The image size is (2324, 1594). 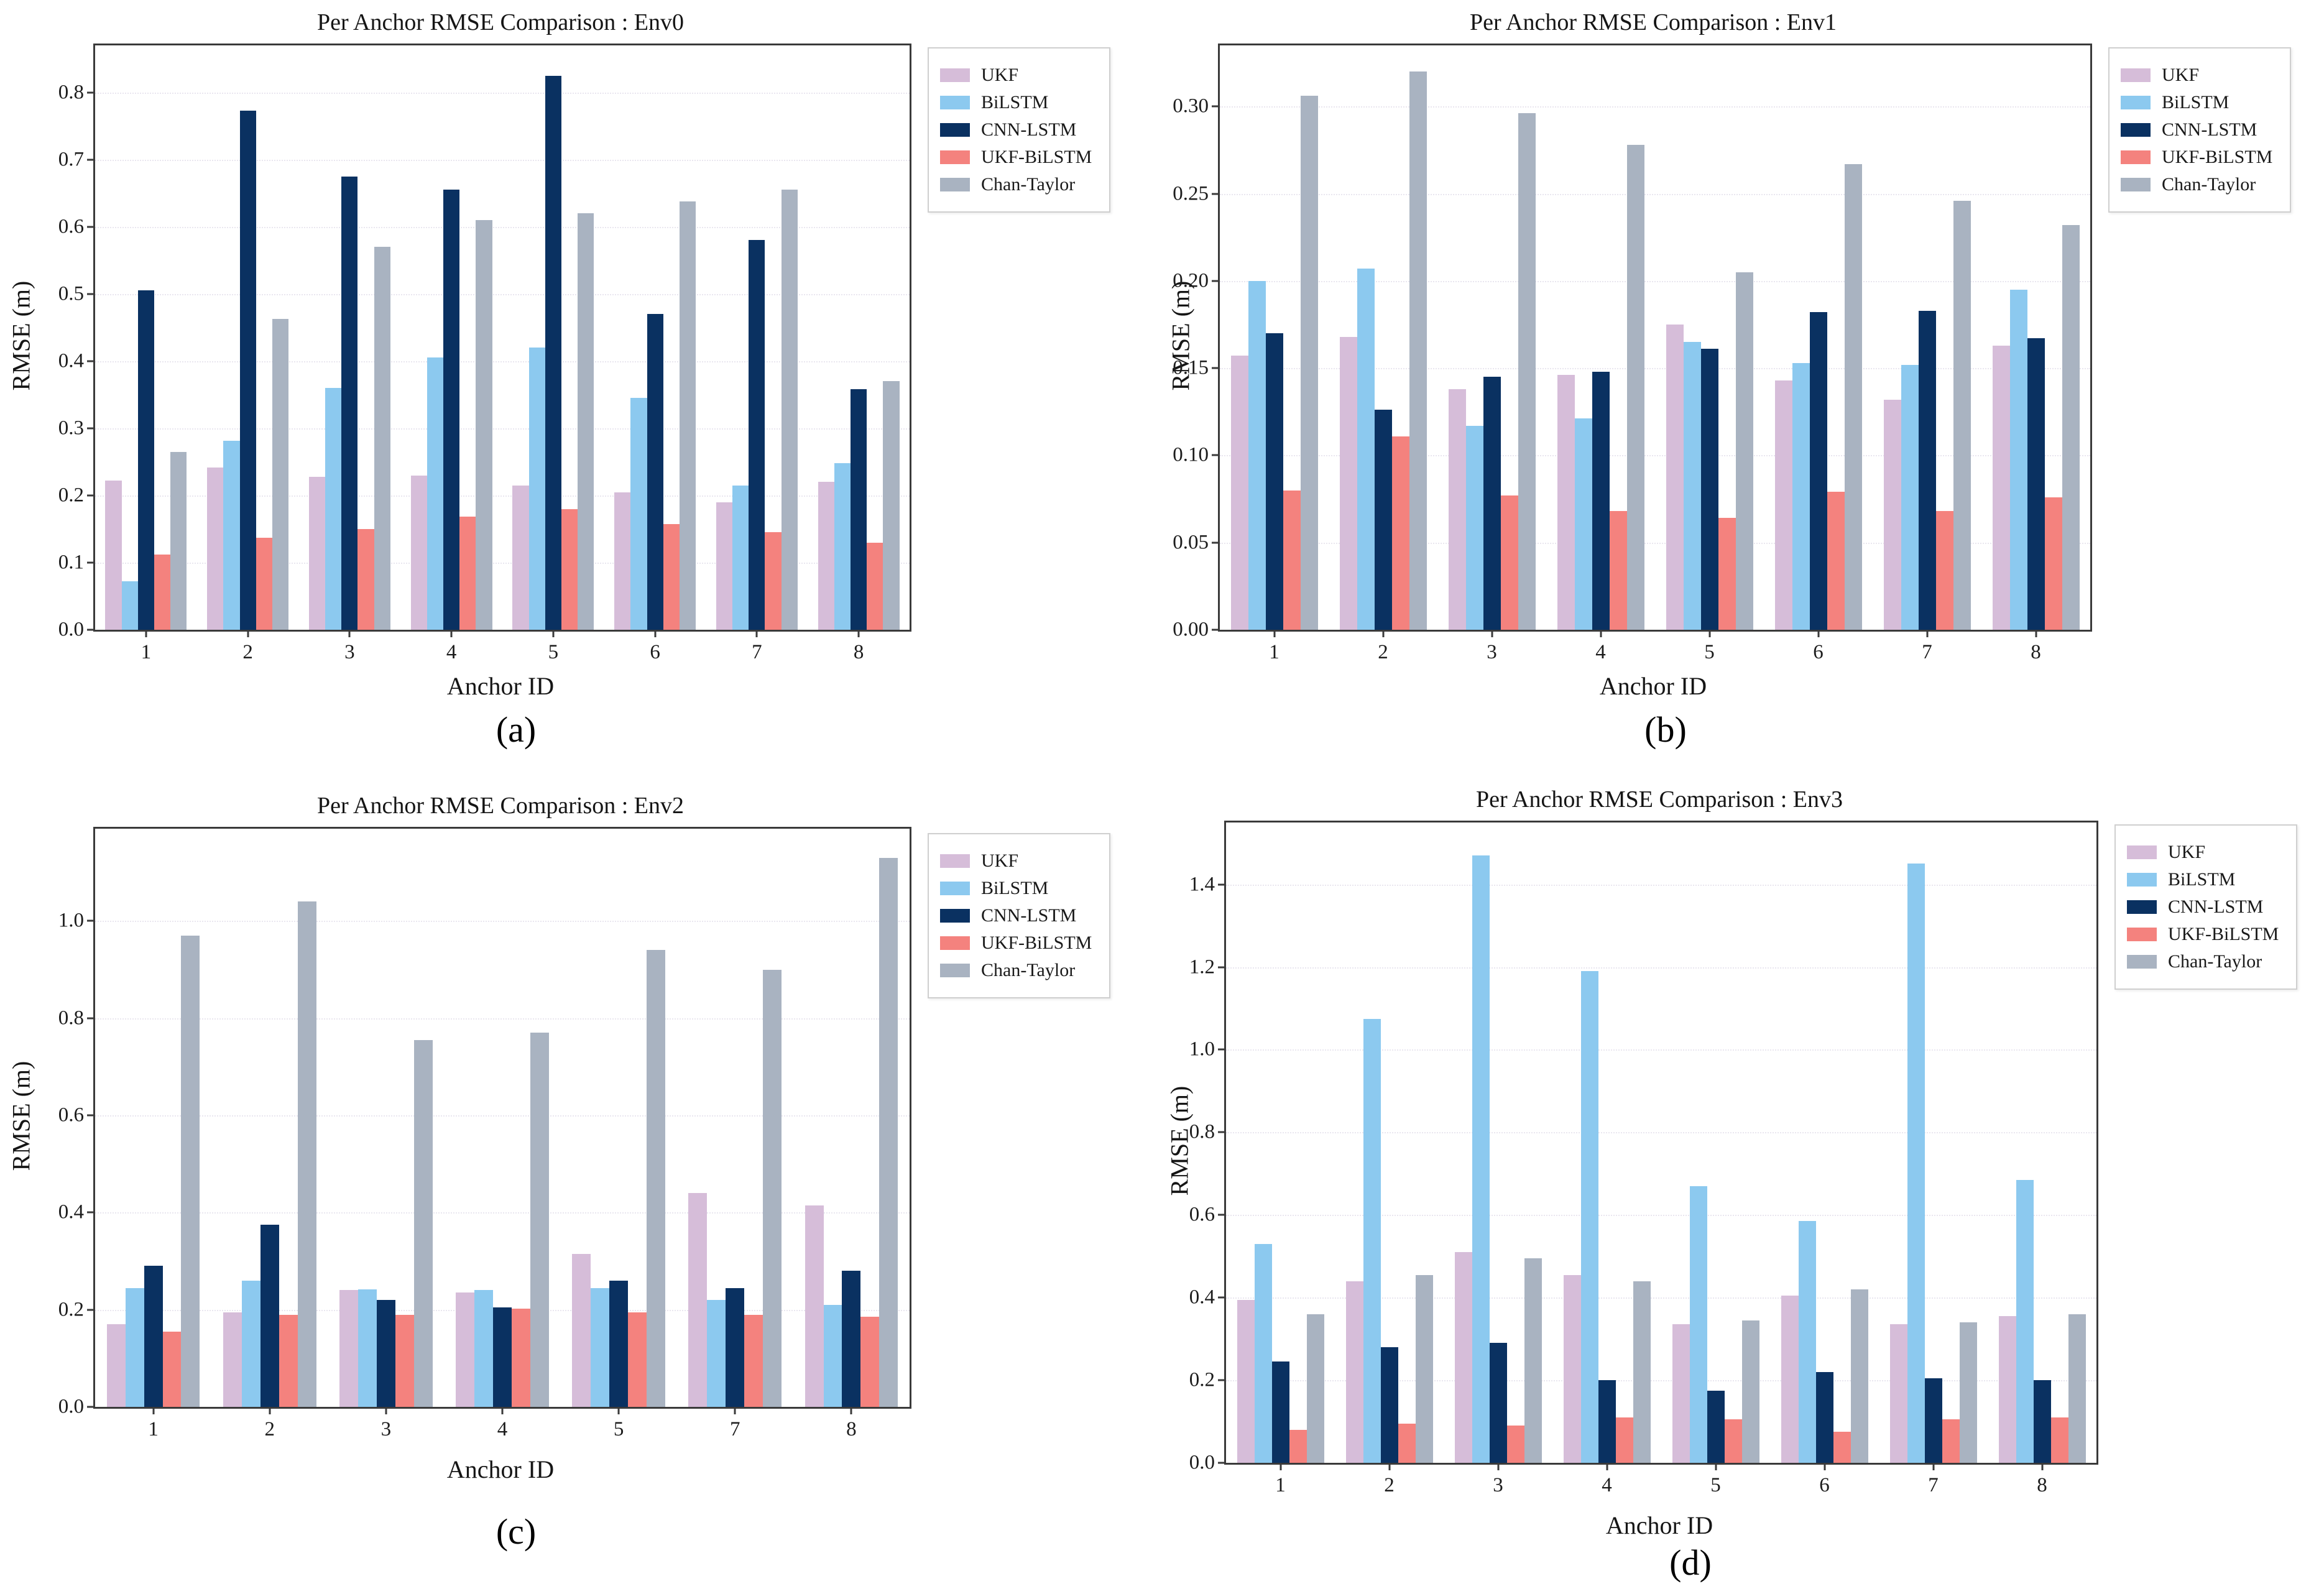 What do you see at coordinates (516, 1531) in the screenshot?
I see `subplot-caption: (c)` at bounding box center [516, 1531].